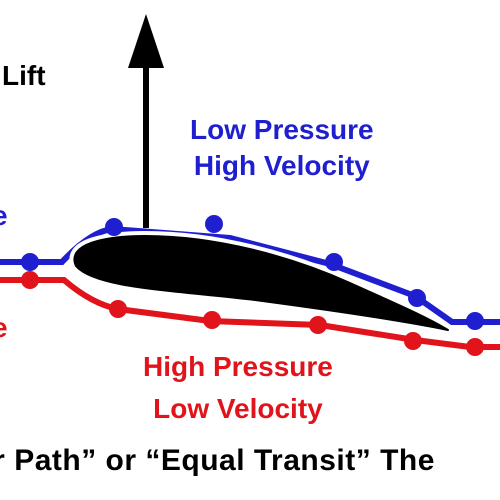  I want to click on lift-label: Lift, so click(24, 75).